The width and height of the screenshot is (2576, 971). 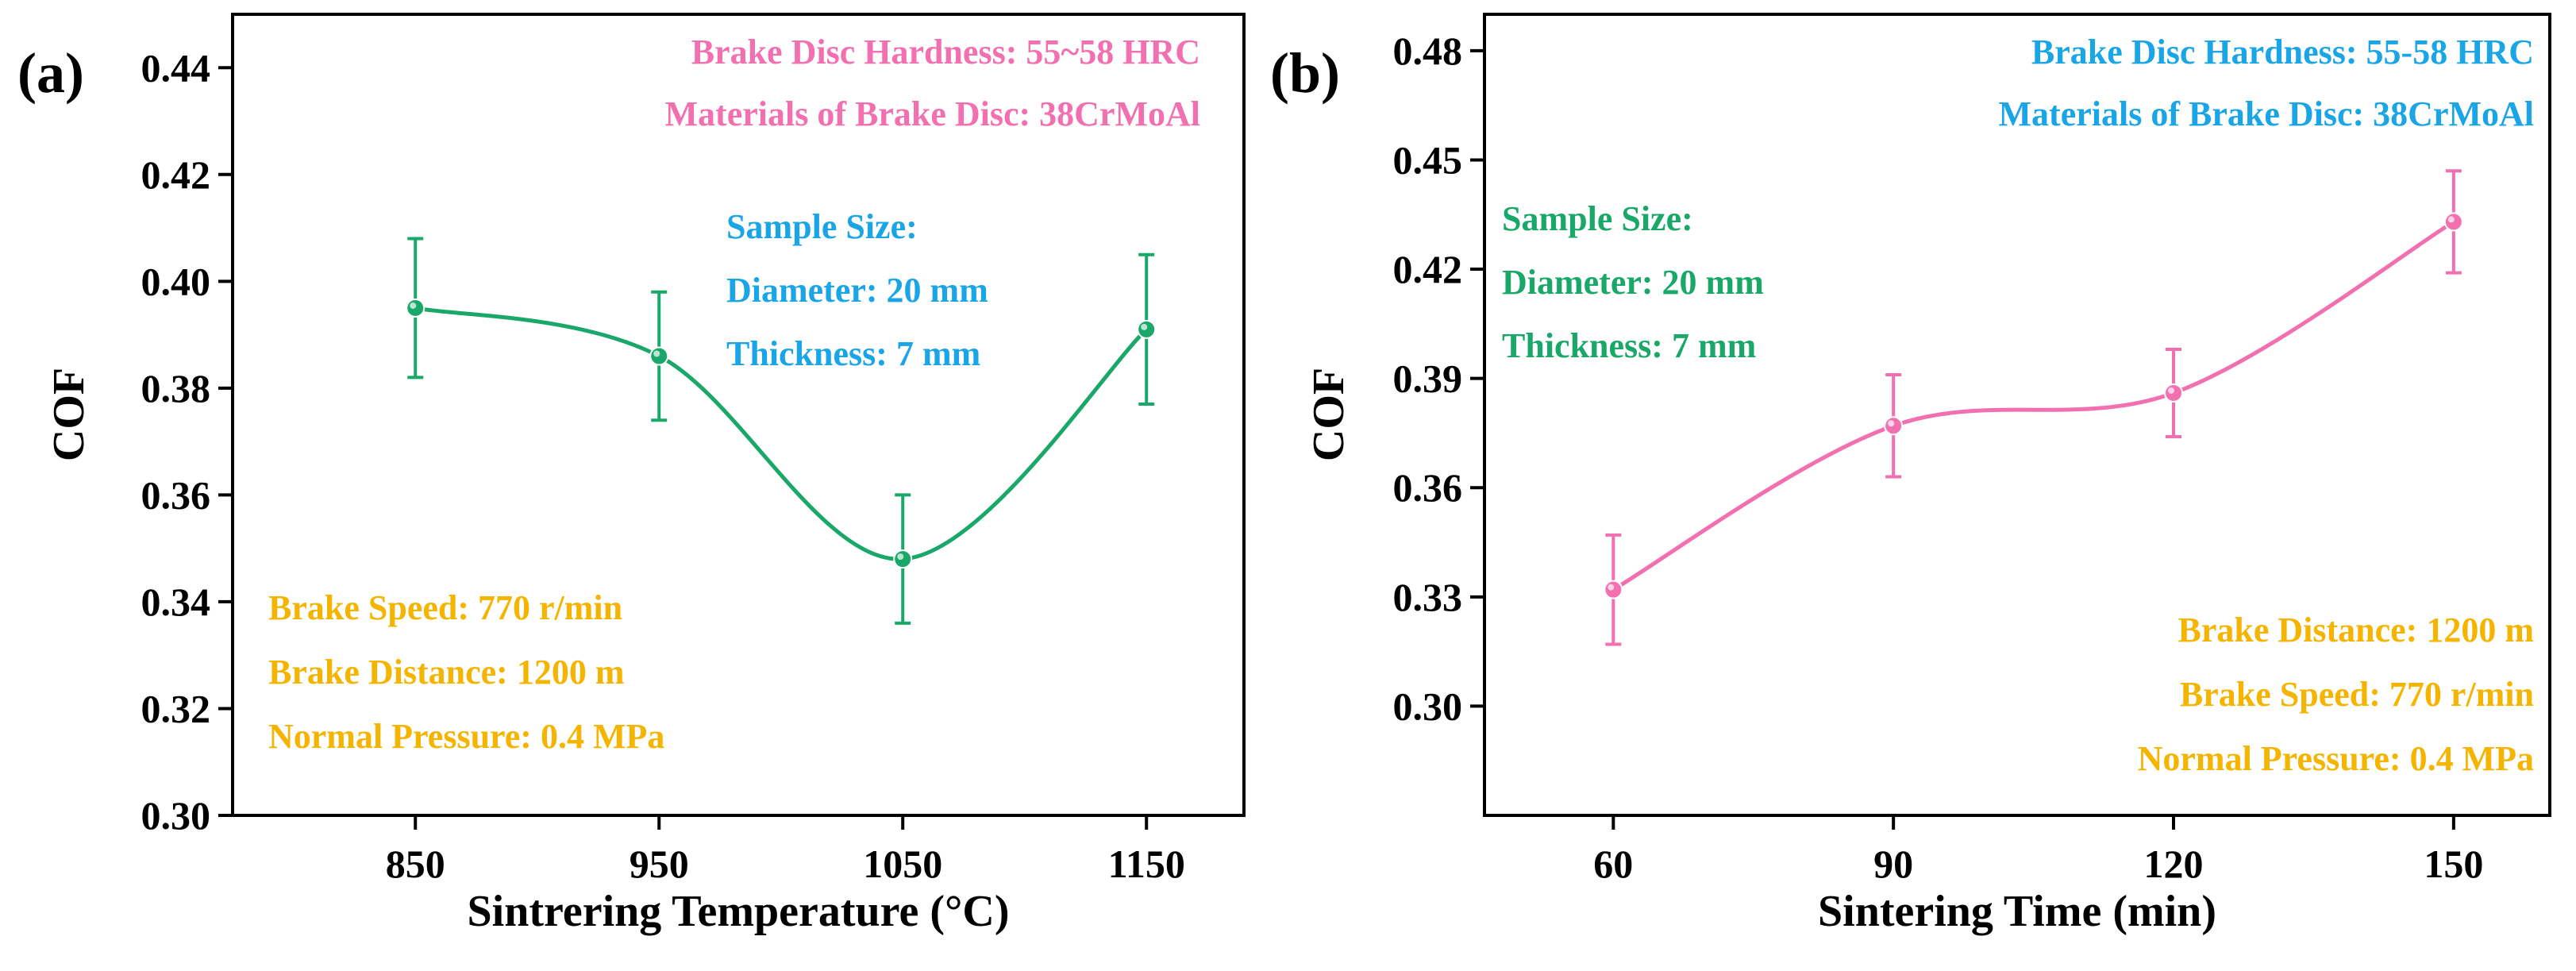 What do you see at coordinates (902, 864) in the screenshot?
I see `x-tick-label: 1050` at bounding box center [902, 864].